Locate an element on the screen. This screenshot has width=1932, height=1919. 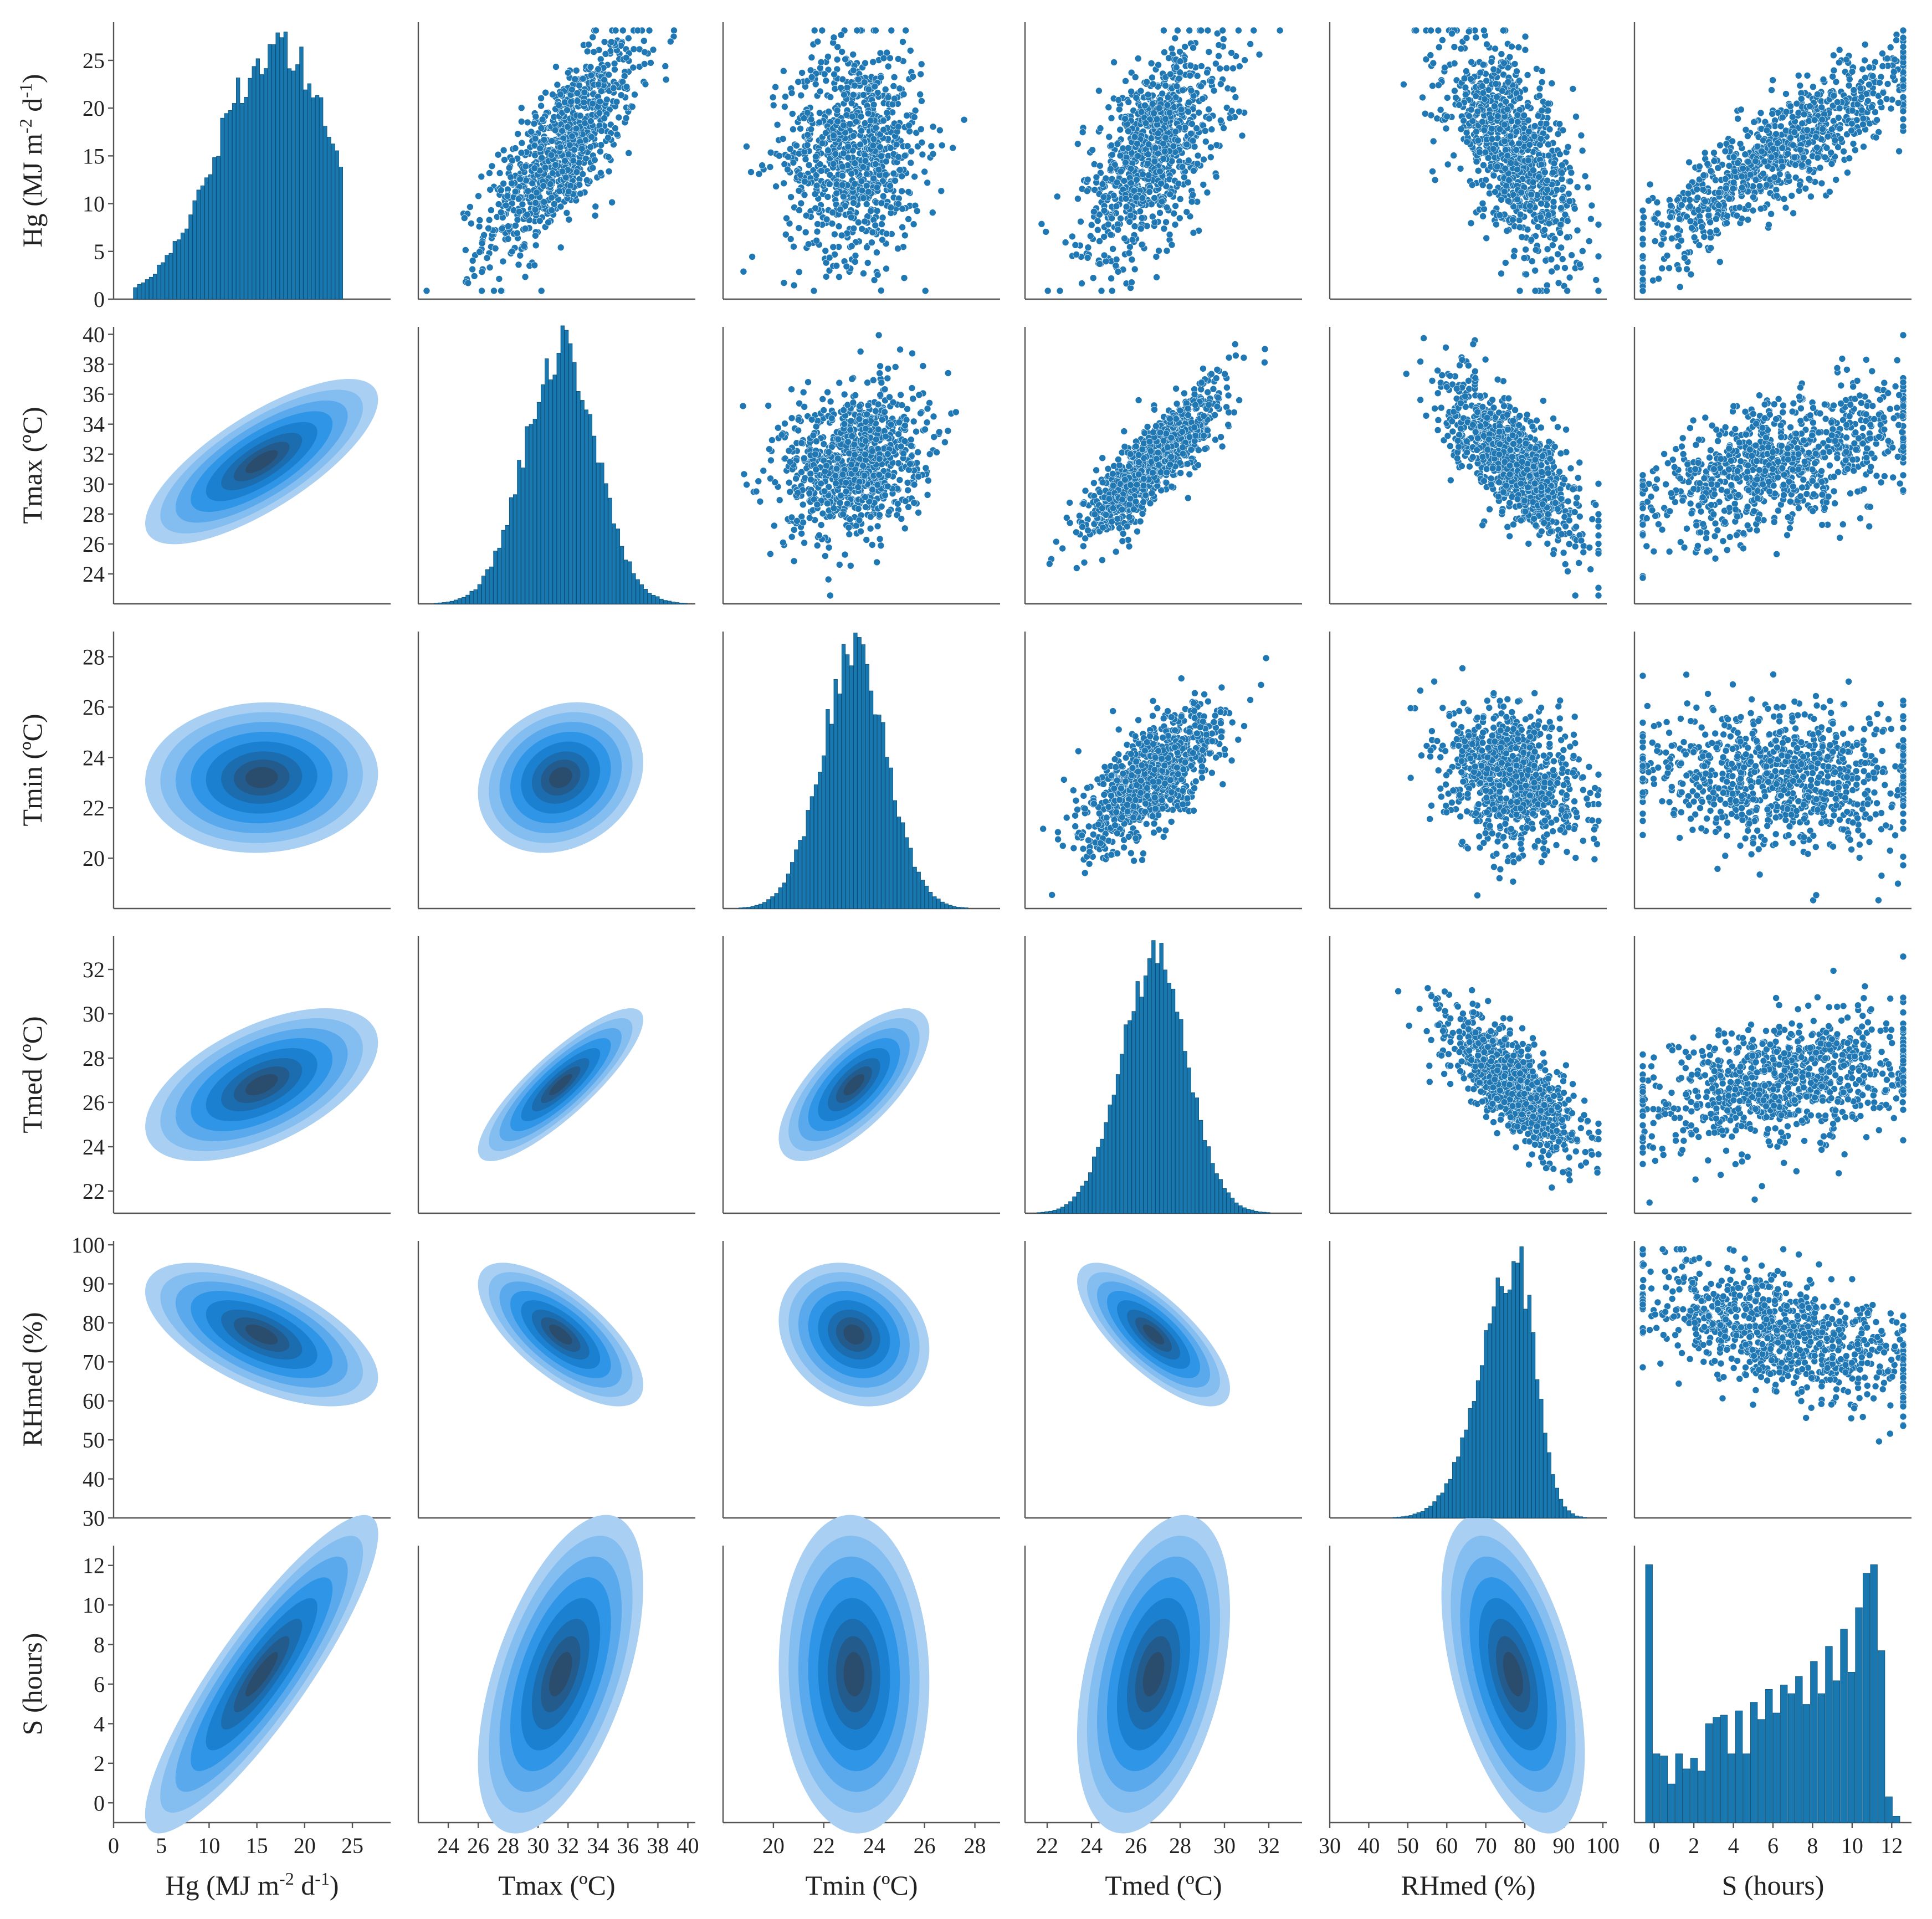
x-tick-label: 24 is located at coordinates (874, 1845).